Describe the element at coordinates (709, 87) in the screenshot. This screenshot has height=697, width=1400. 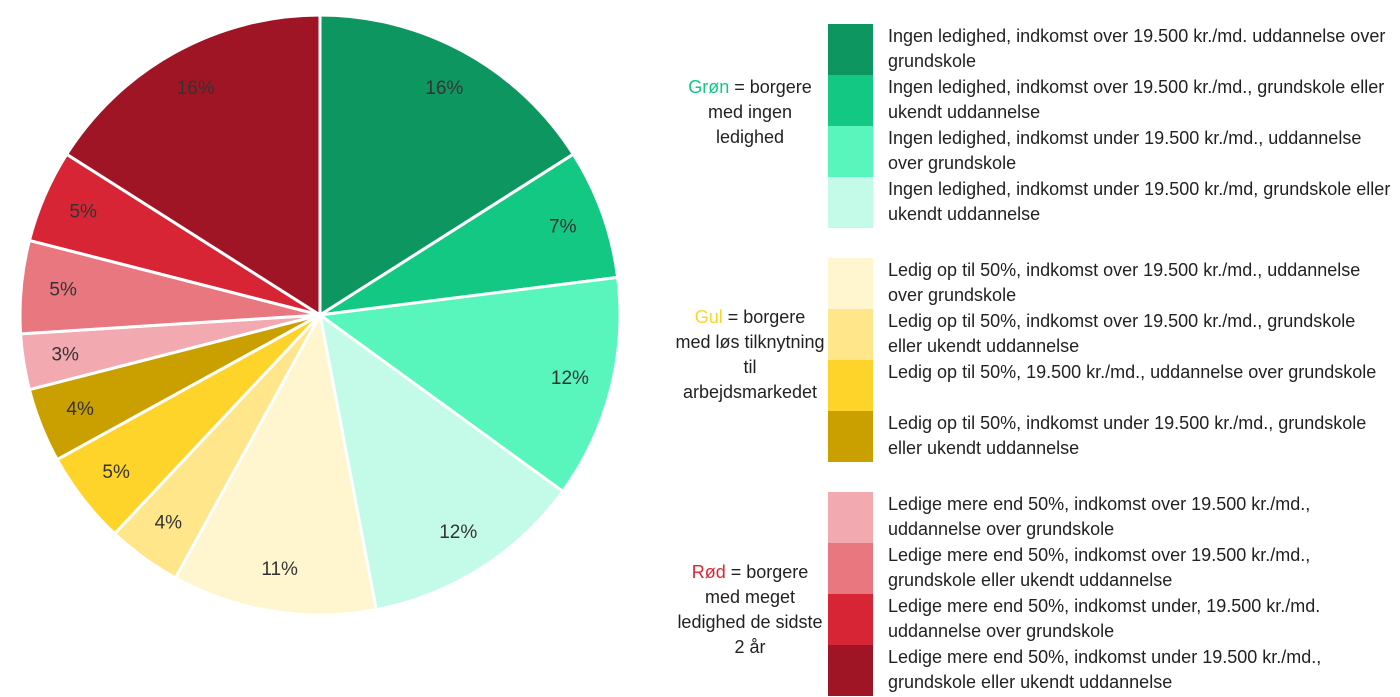
I see `group-name: Grøn` at that location.